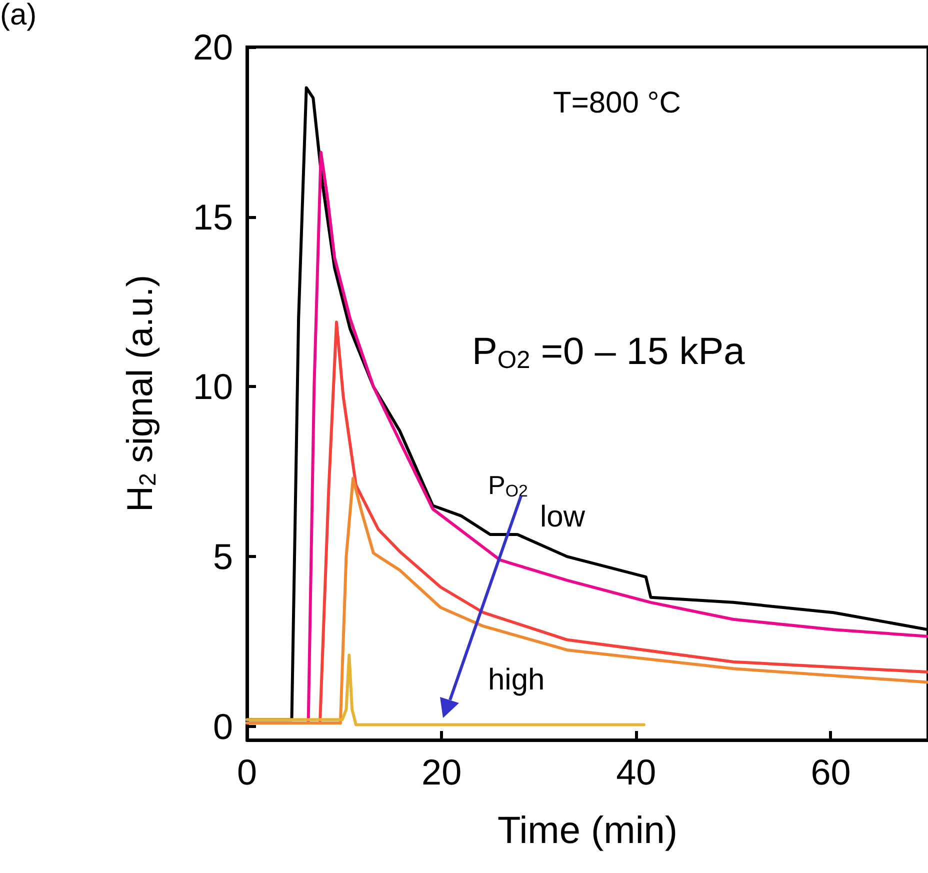  I want to click on annotation: low, so click(563, 517).